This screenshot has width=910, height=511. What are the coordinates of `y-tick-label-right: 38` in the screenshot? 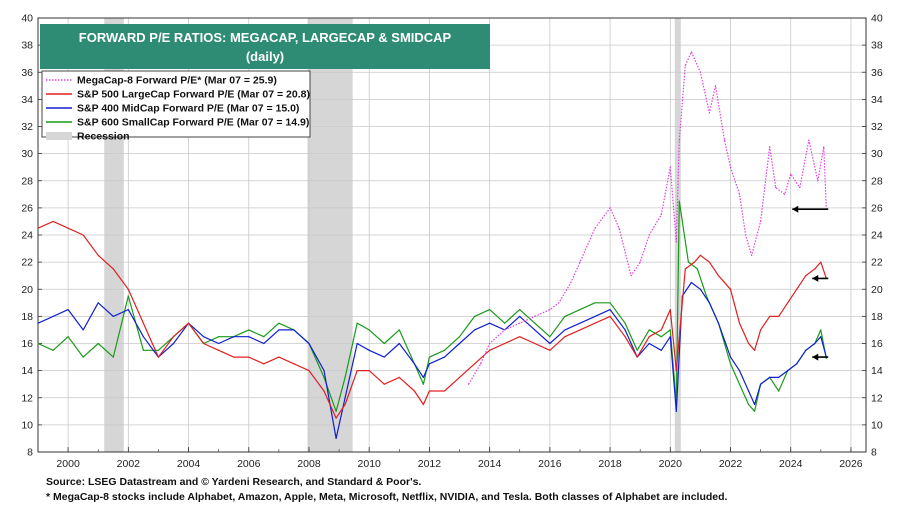 It's located at (877, 46).